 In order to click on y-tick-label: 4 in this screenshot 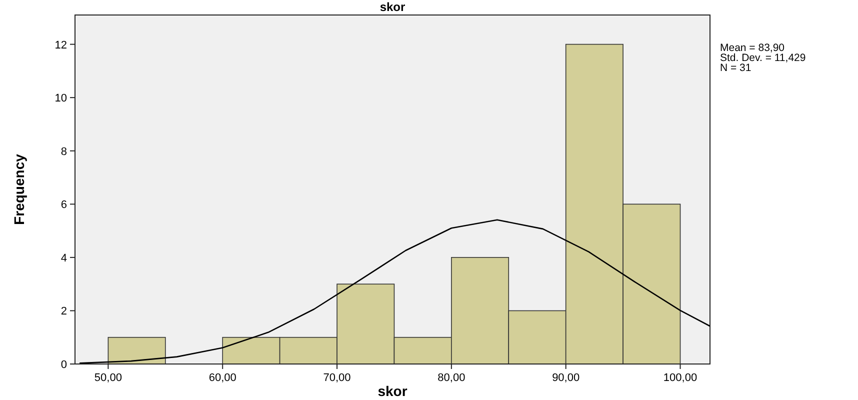, I will do `click(63, 258)`.